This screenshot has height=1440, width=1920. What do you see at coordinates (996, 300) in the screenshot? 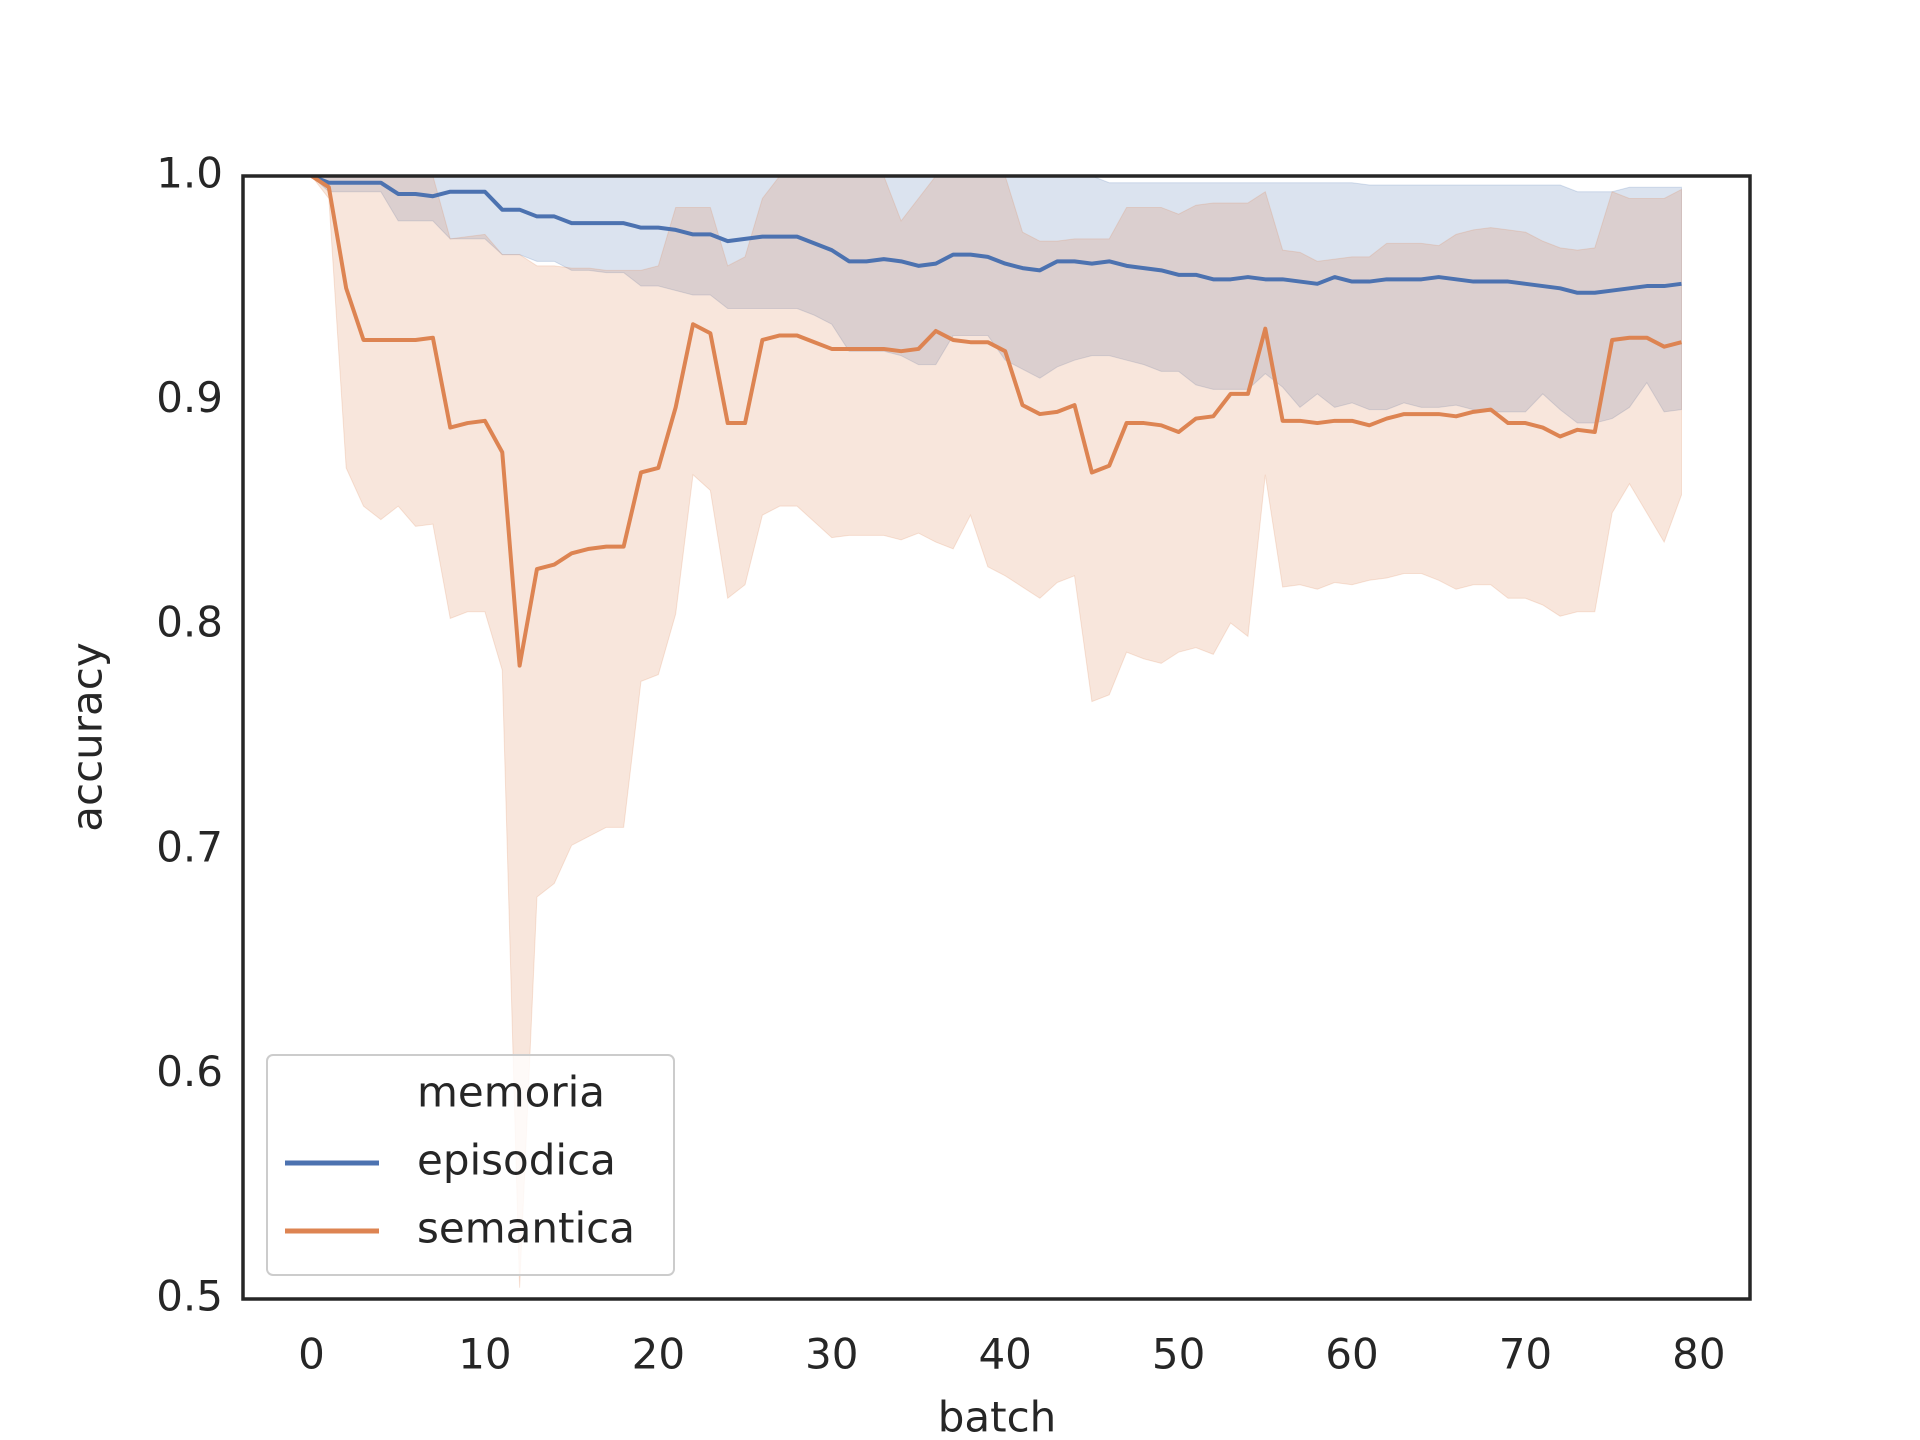
I see `confidence-band` at bounding box center [996, 300].